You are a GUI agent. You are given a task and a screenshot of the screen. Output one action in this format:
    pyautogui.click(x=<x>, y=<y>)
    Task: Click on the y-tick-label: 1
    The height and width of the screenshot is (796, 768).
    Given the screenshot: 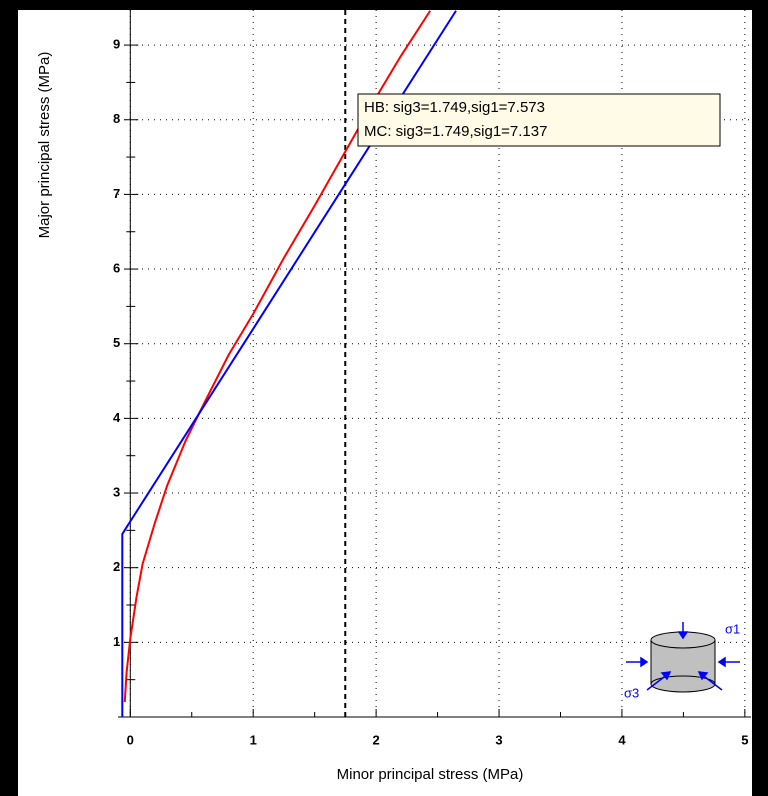 What is the action you would take?
    pyautogui.click(x=116, y=641)
    